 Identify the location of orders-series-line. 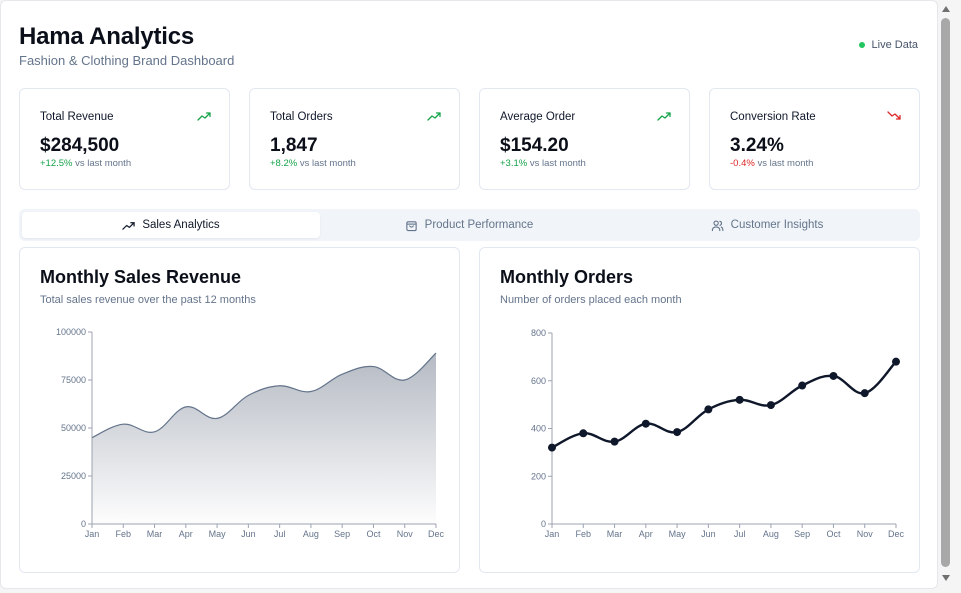
(724, 404).